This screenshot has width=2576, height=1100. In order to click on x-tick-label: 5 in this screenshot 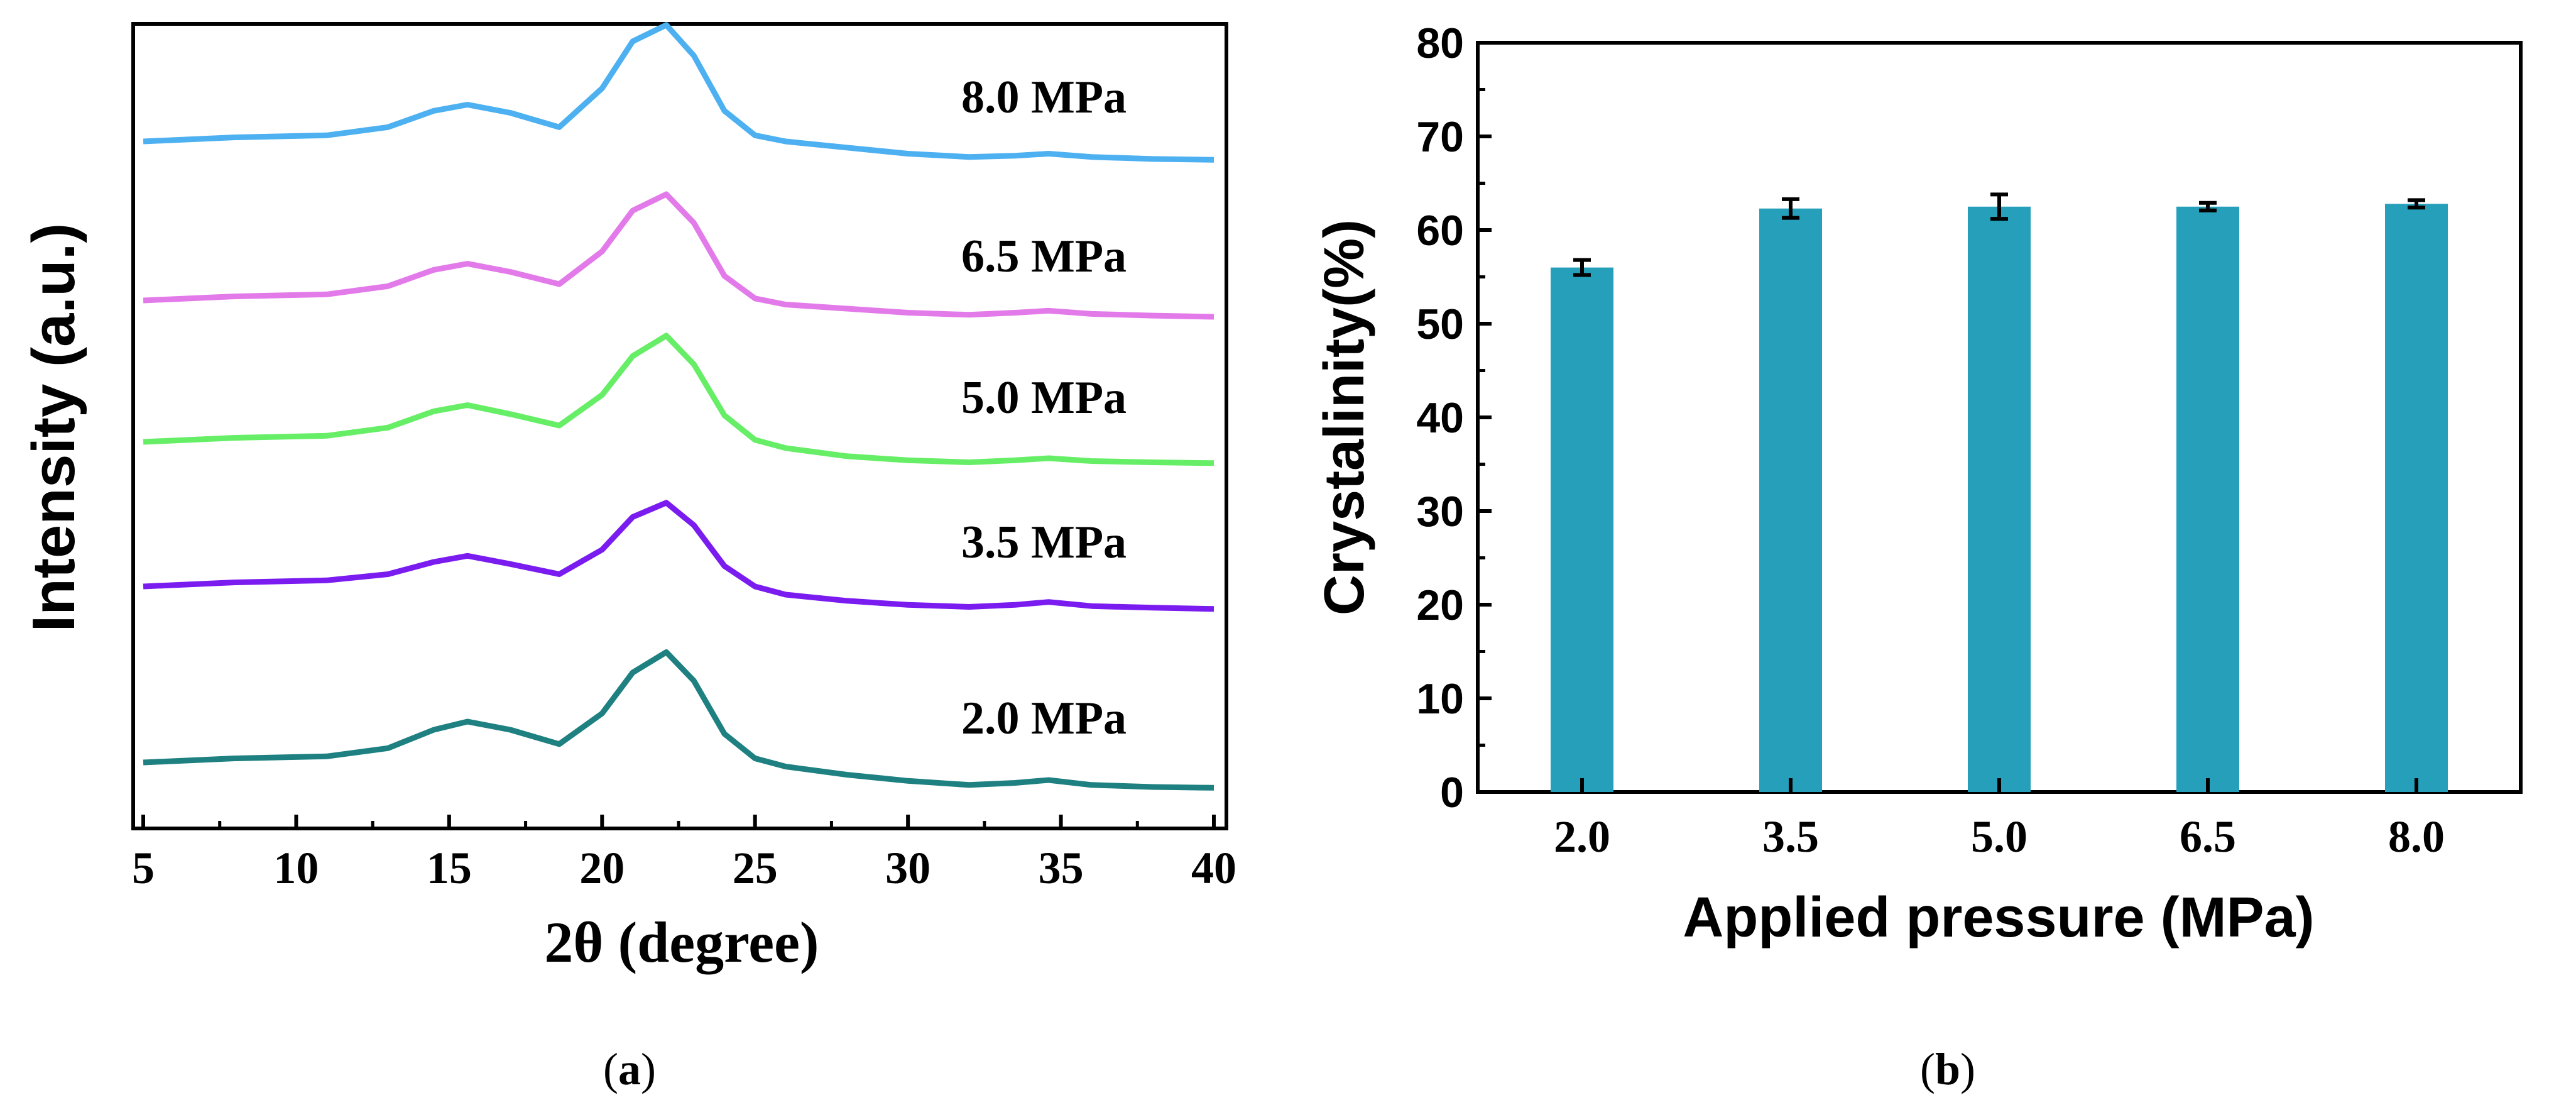, I will do `click(143, 868)`.